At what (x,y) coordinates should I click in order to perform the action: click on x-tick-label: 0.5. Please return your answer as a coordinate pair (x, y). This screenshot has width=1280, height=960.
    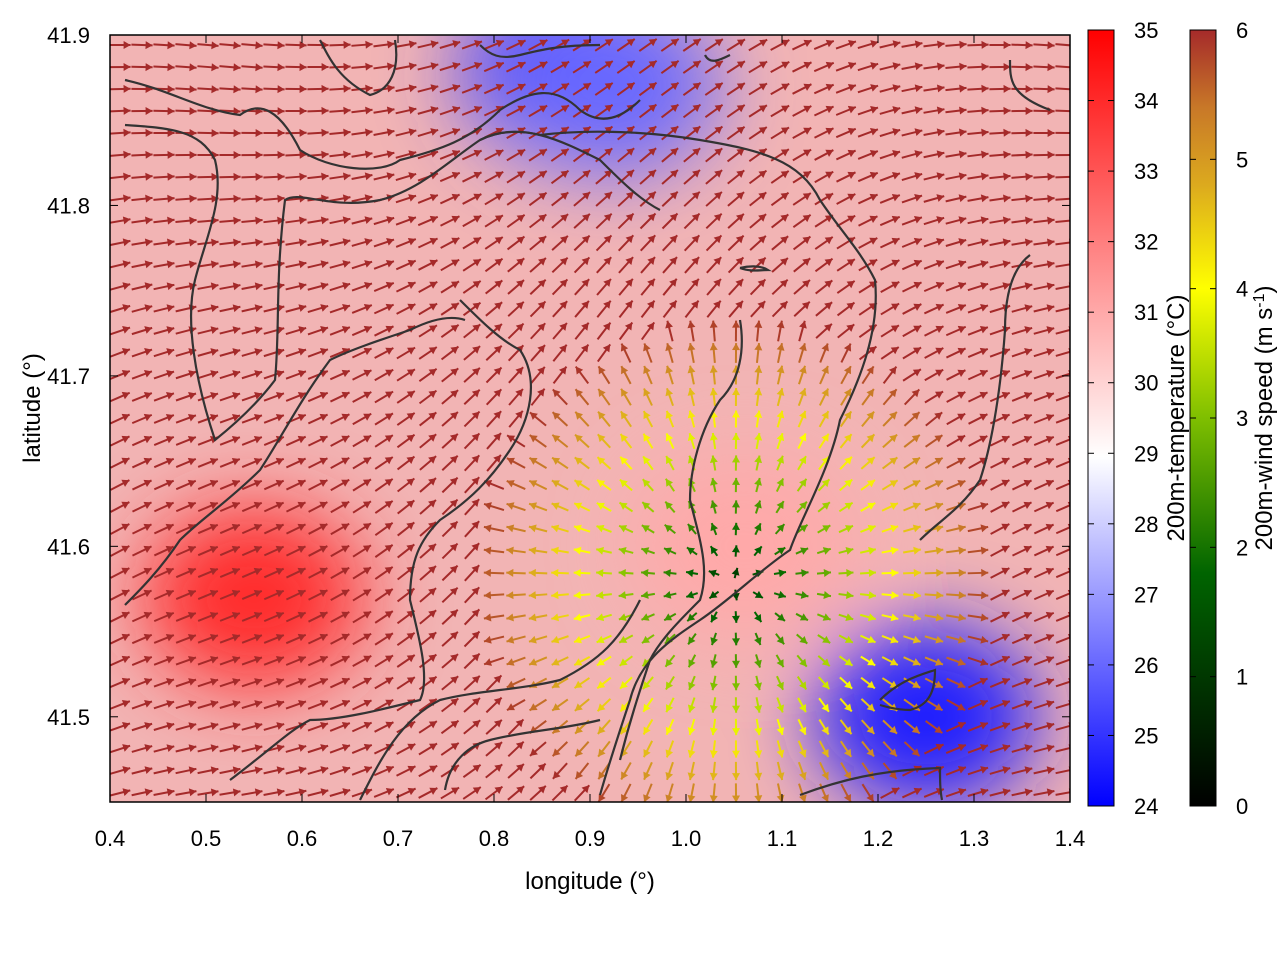
    Looking at the image, I should click on (206, 838).